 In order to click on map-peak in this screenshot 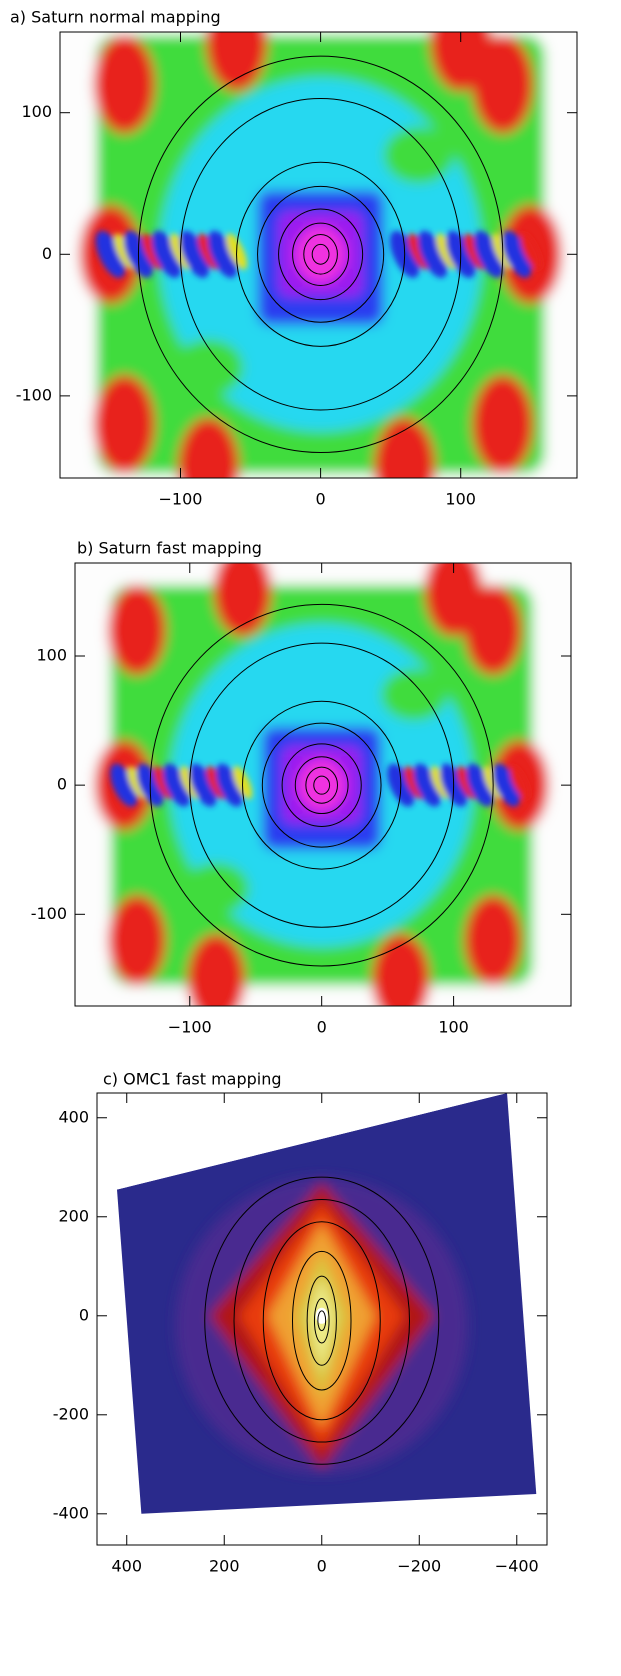, I will do `click(321, 1315)`.